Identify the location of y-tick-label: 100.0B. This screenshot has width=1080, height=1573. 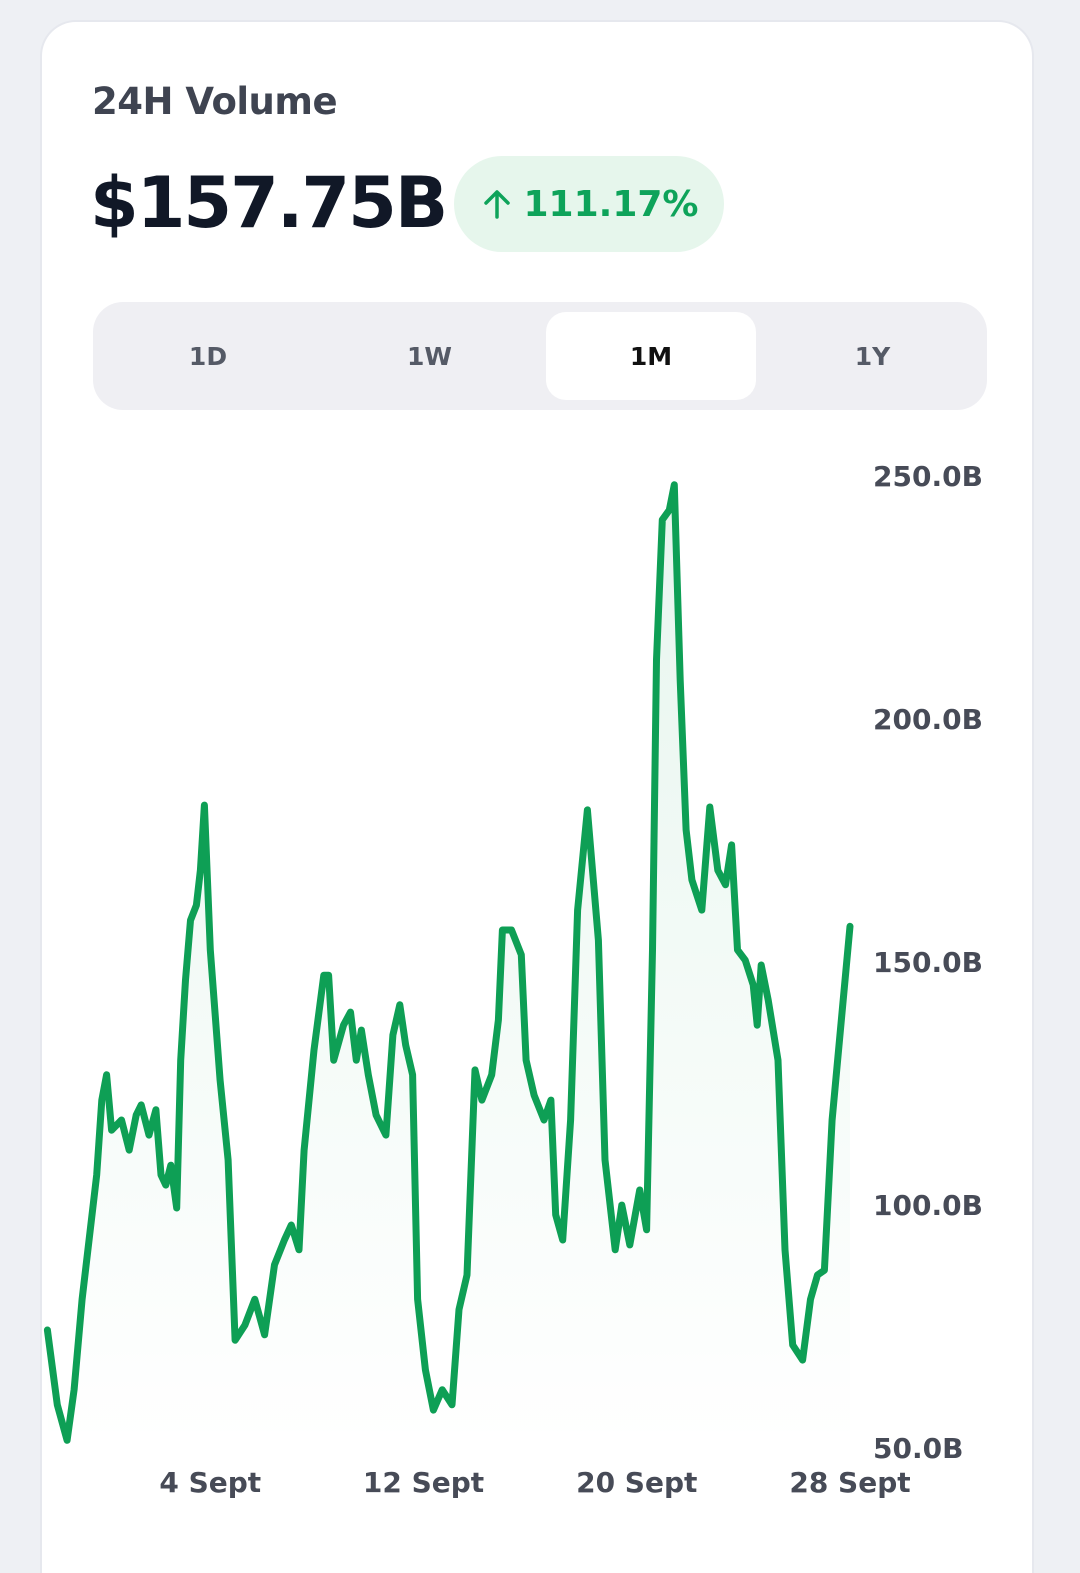
(928, 1205).